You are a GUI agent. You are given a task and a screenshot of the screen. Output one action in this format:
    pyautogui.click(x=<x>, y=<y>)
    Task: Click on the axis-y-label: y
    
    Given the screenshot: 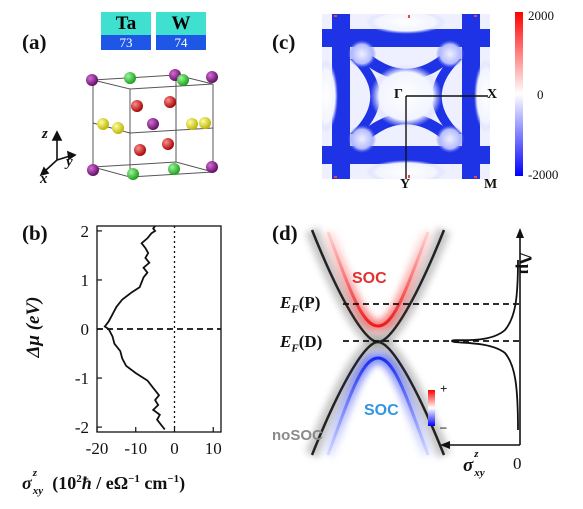 What is the action you would take?
    pyautogui.click(x=69, y=162)
    